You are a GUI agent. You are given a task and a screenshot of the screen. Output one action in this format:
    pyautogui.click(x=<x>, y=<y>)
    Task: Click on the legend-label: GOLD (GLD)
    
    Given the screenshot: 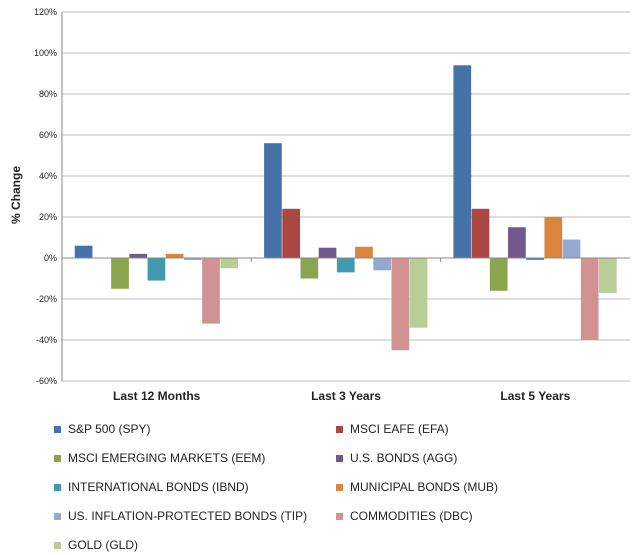 What is the action you would take?
    pyautogui.click(x=103, y=545)
    